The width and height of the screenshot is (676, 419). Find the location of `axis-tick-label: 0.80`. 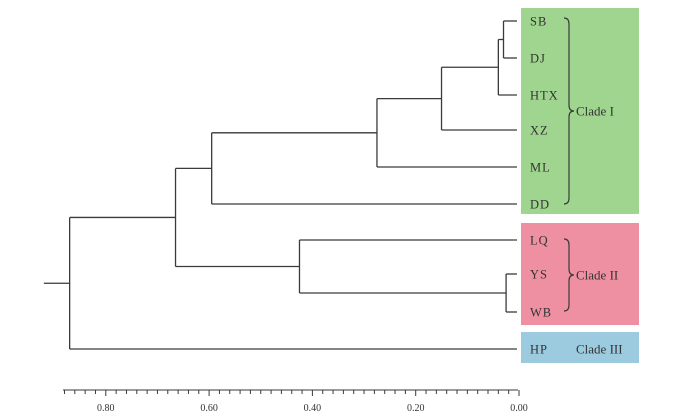

axis-tick-label: 0.80 is located at coordinates (106, 408).